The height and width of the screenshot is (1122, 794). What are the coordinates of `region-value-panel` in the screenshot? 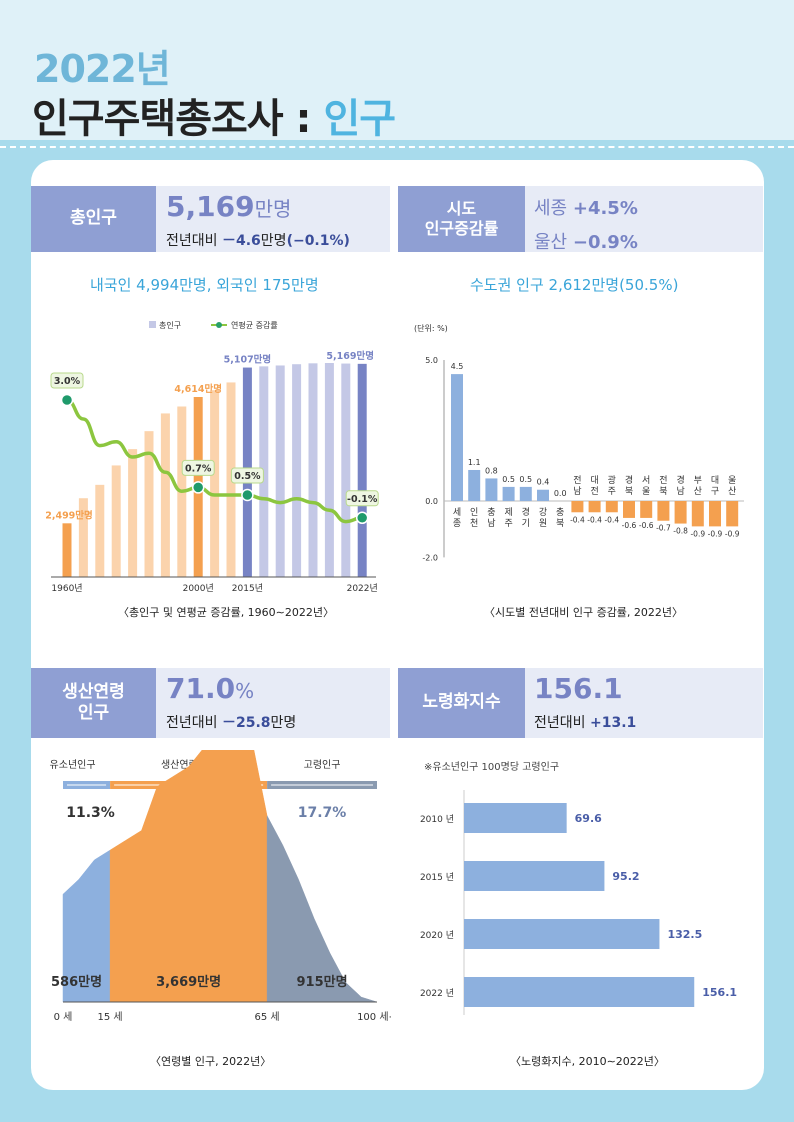 It's located at (644, 219).